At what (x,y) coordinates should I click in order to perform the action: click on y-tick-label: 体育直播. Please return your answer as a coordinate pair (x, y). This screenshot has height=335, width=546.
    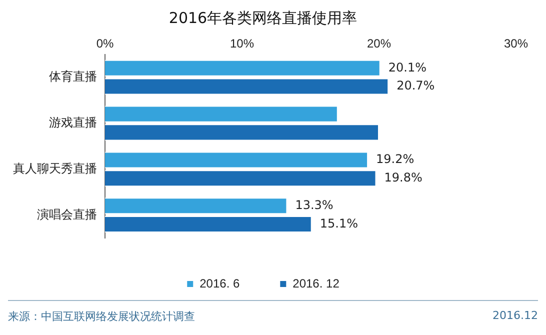
    Looking at the image, I should click on (73, 77).